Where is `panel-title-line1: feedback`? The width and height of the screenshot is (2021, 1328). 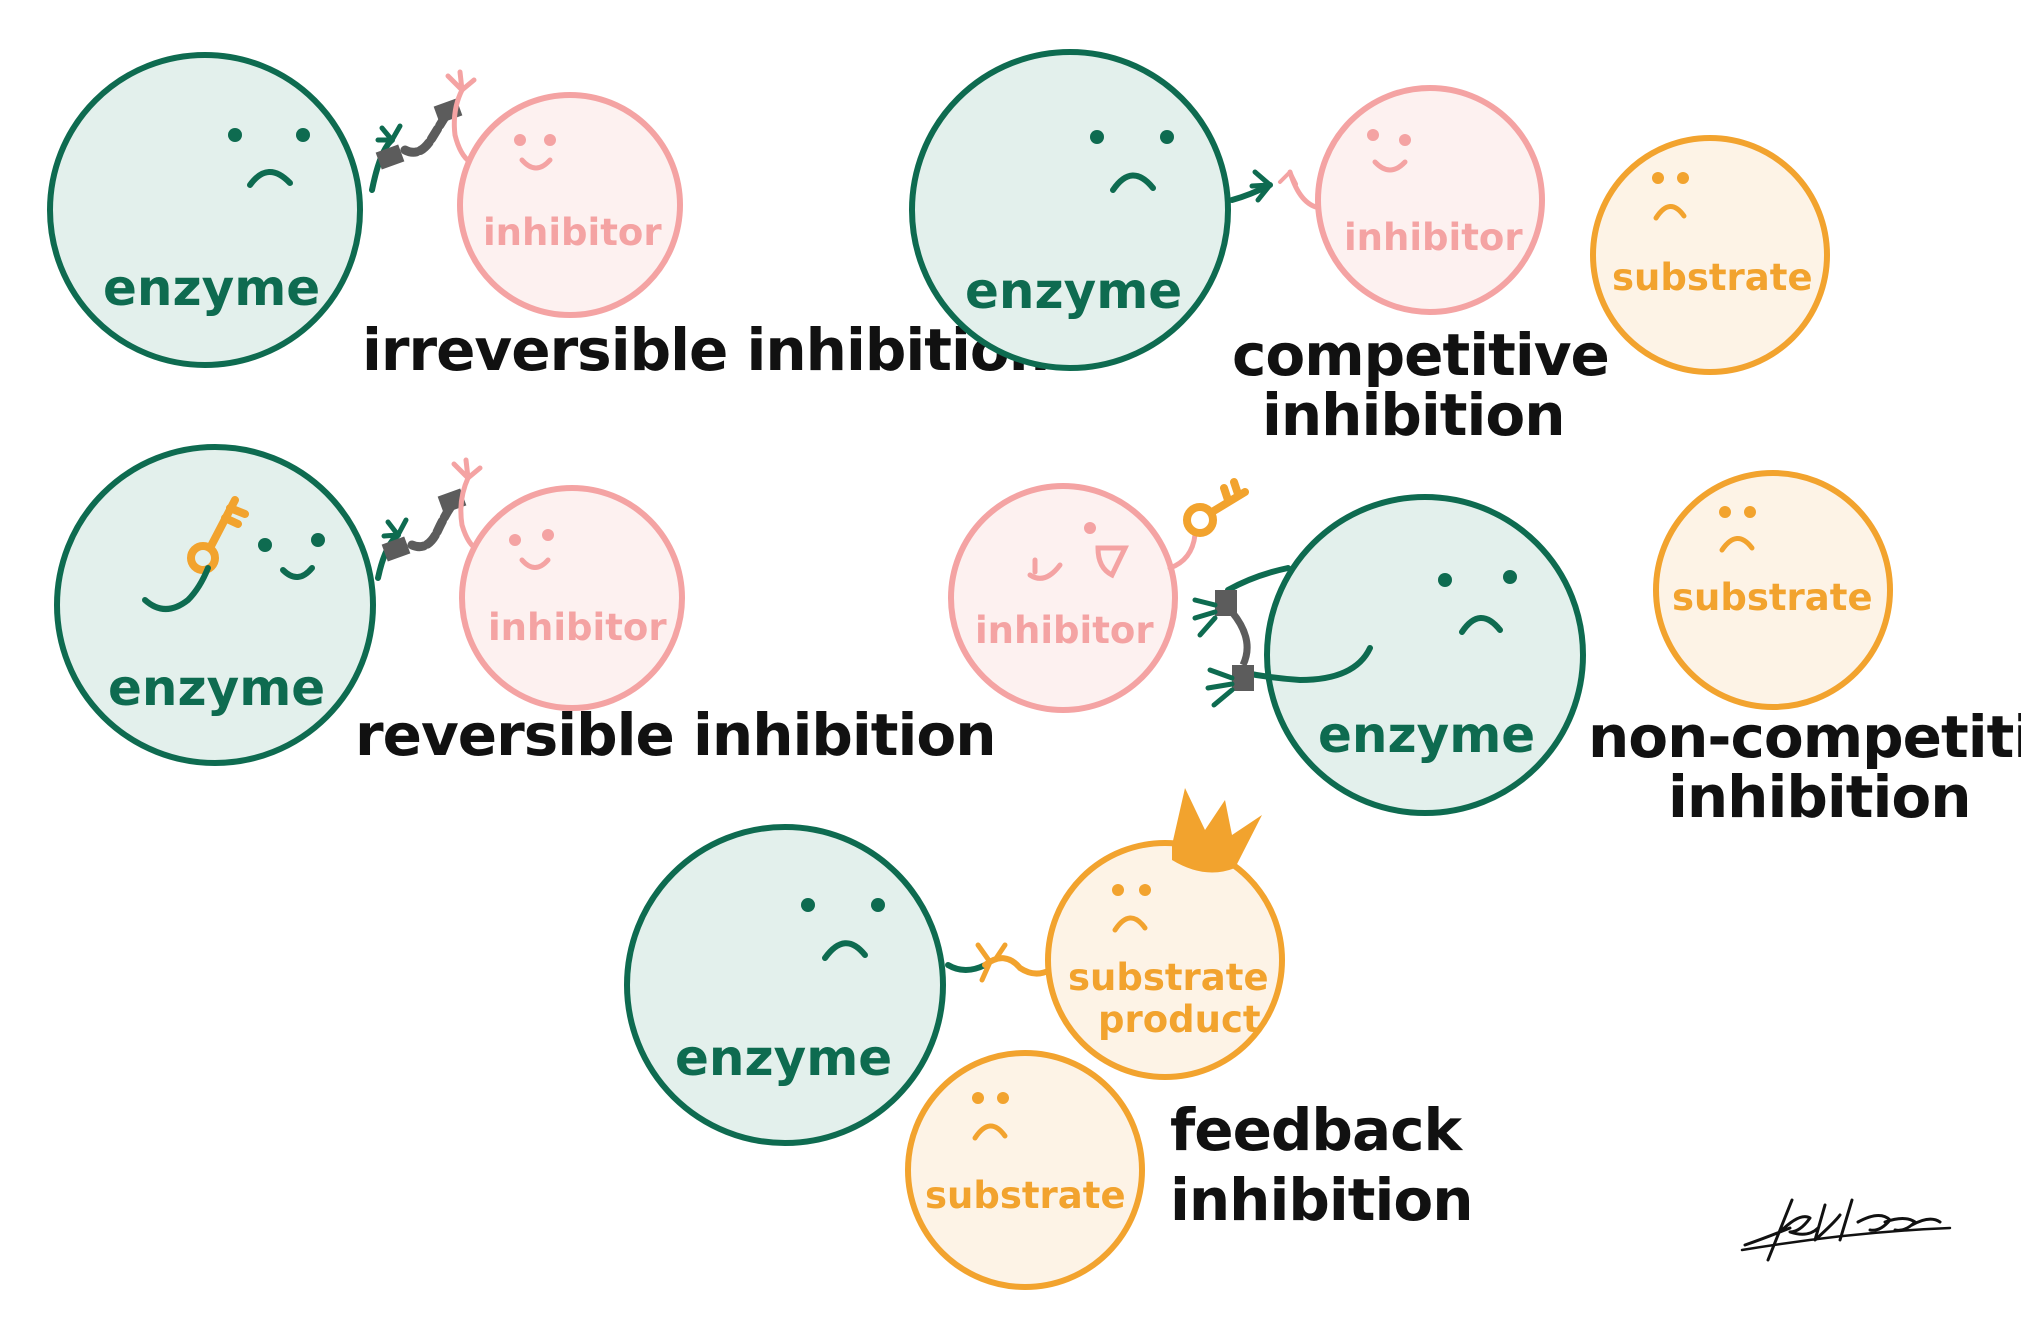
panel-title-line1: feedback is located at coordinates (1316, 1130).